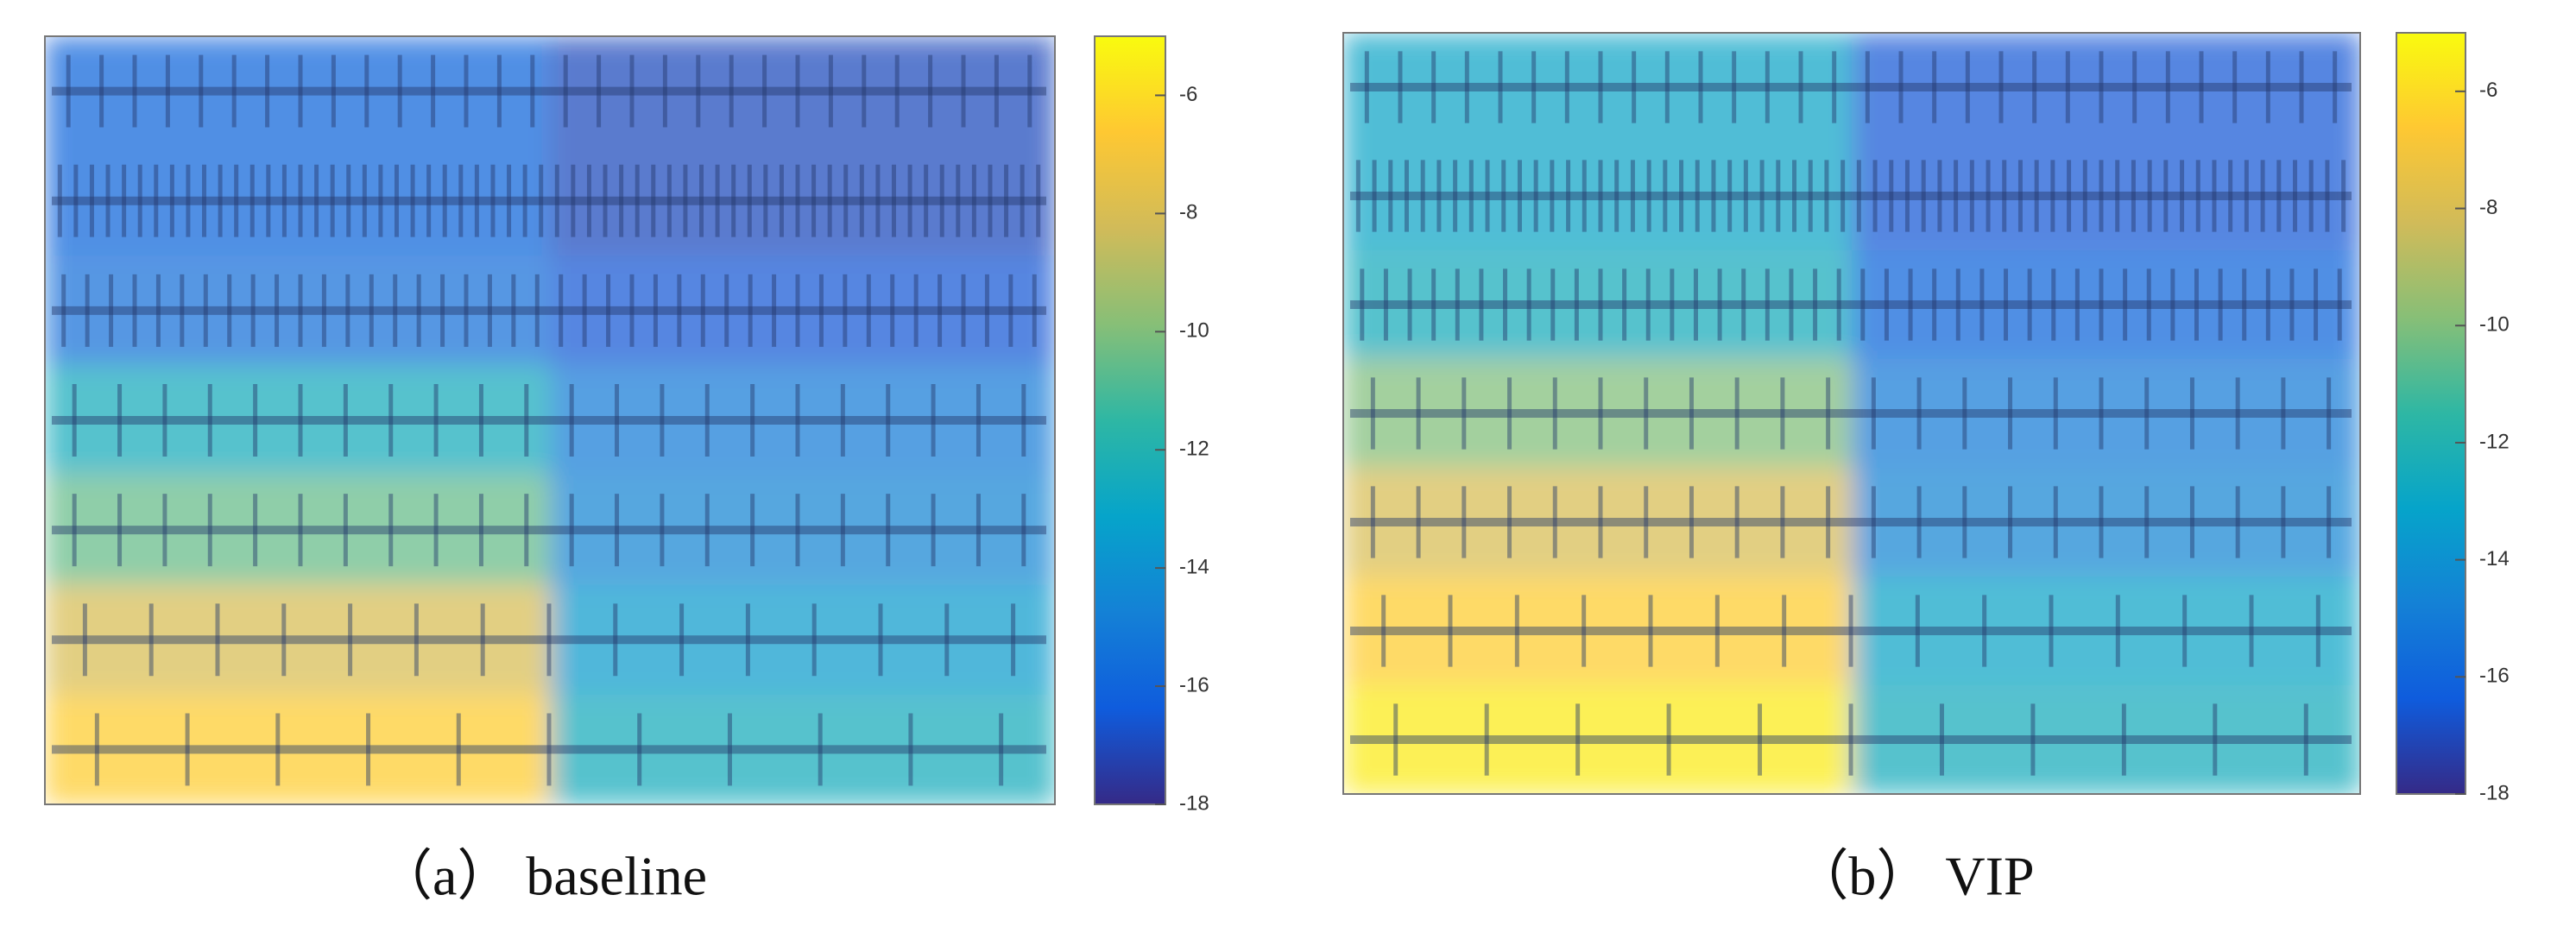 This screenshot has width=2576, height=939. I want to click on caption: （b） VIP, so click(1913, 876).